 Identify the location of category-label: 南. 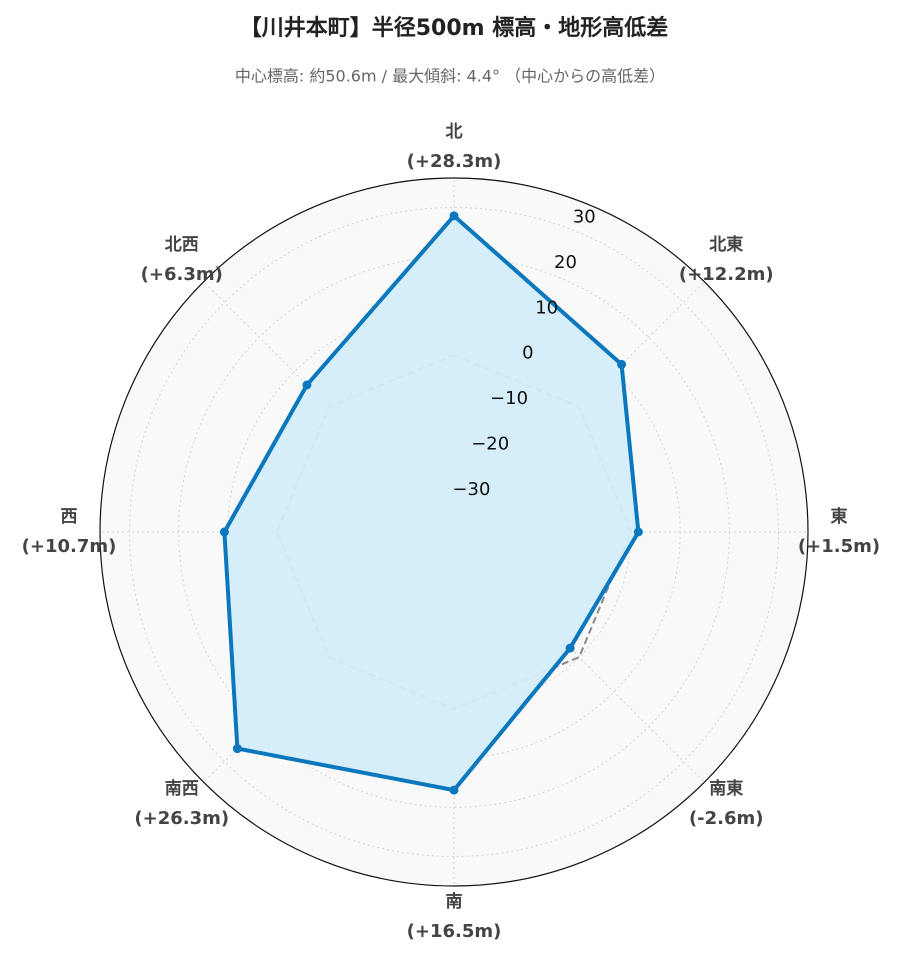
(454, 901).